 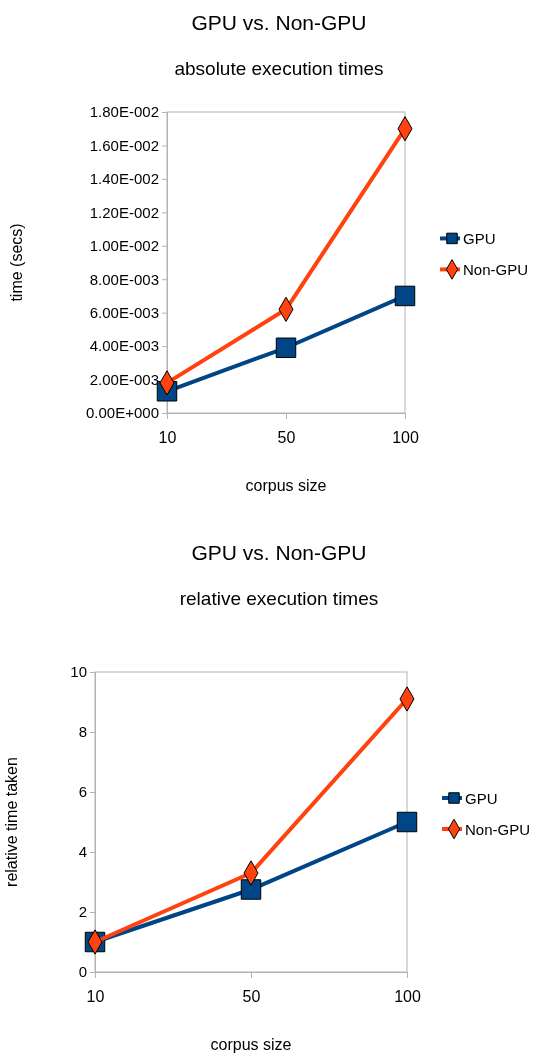 I want to click on y-tick-label: 1.60E-002, so click(x=124, y=145).